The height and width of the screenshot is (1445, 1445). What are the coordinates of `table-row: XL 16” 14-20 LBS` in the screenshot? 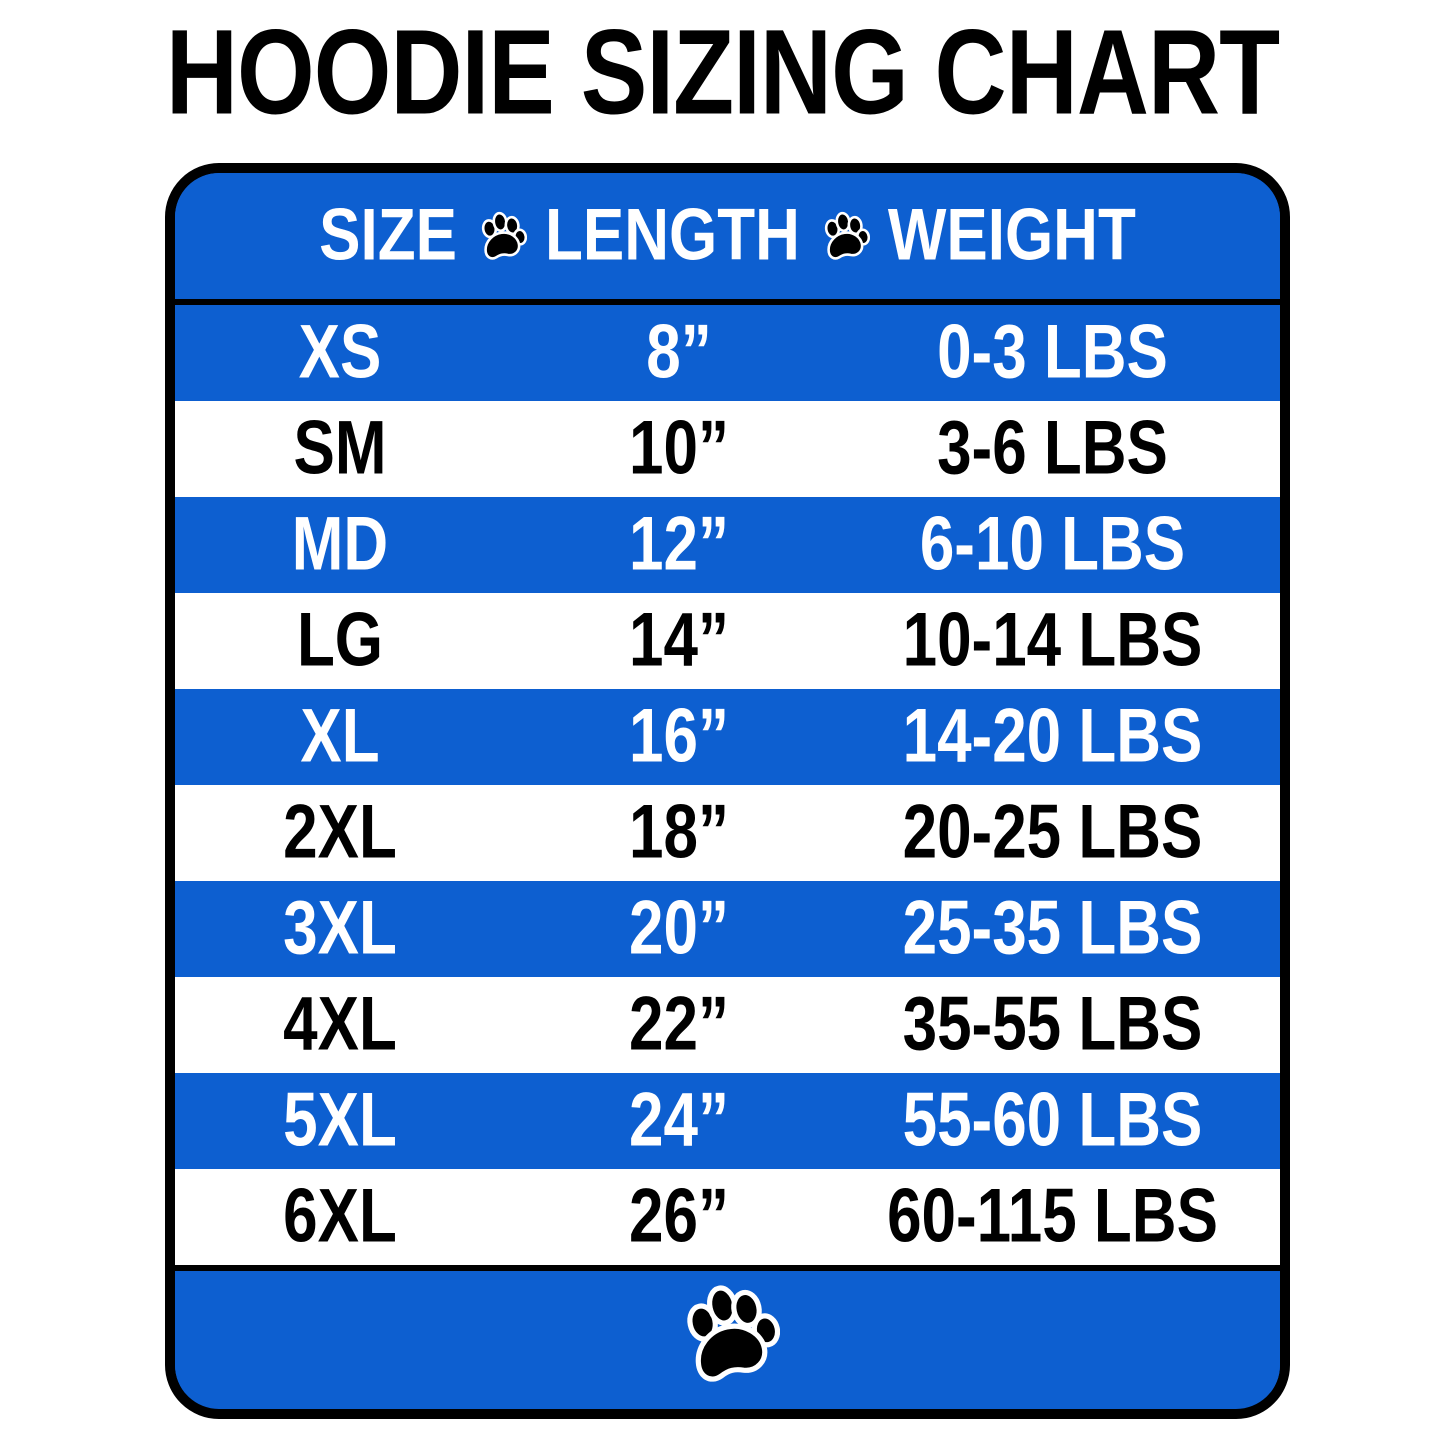 It's located at (727, 737).